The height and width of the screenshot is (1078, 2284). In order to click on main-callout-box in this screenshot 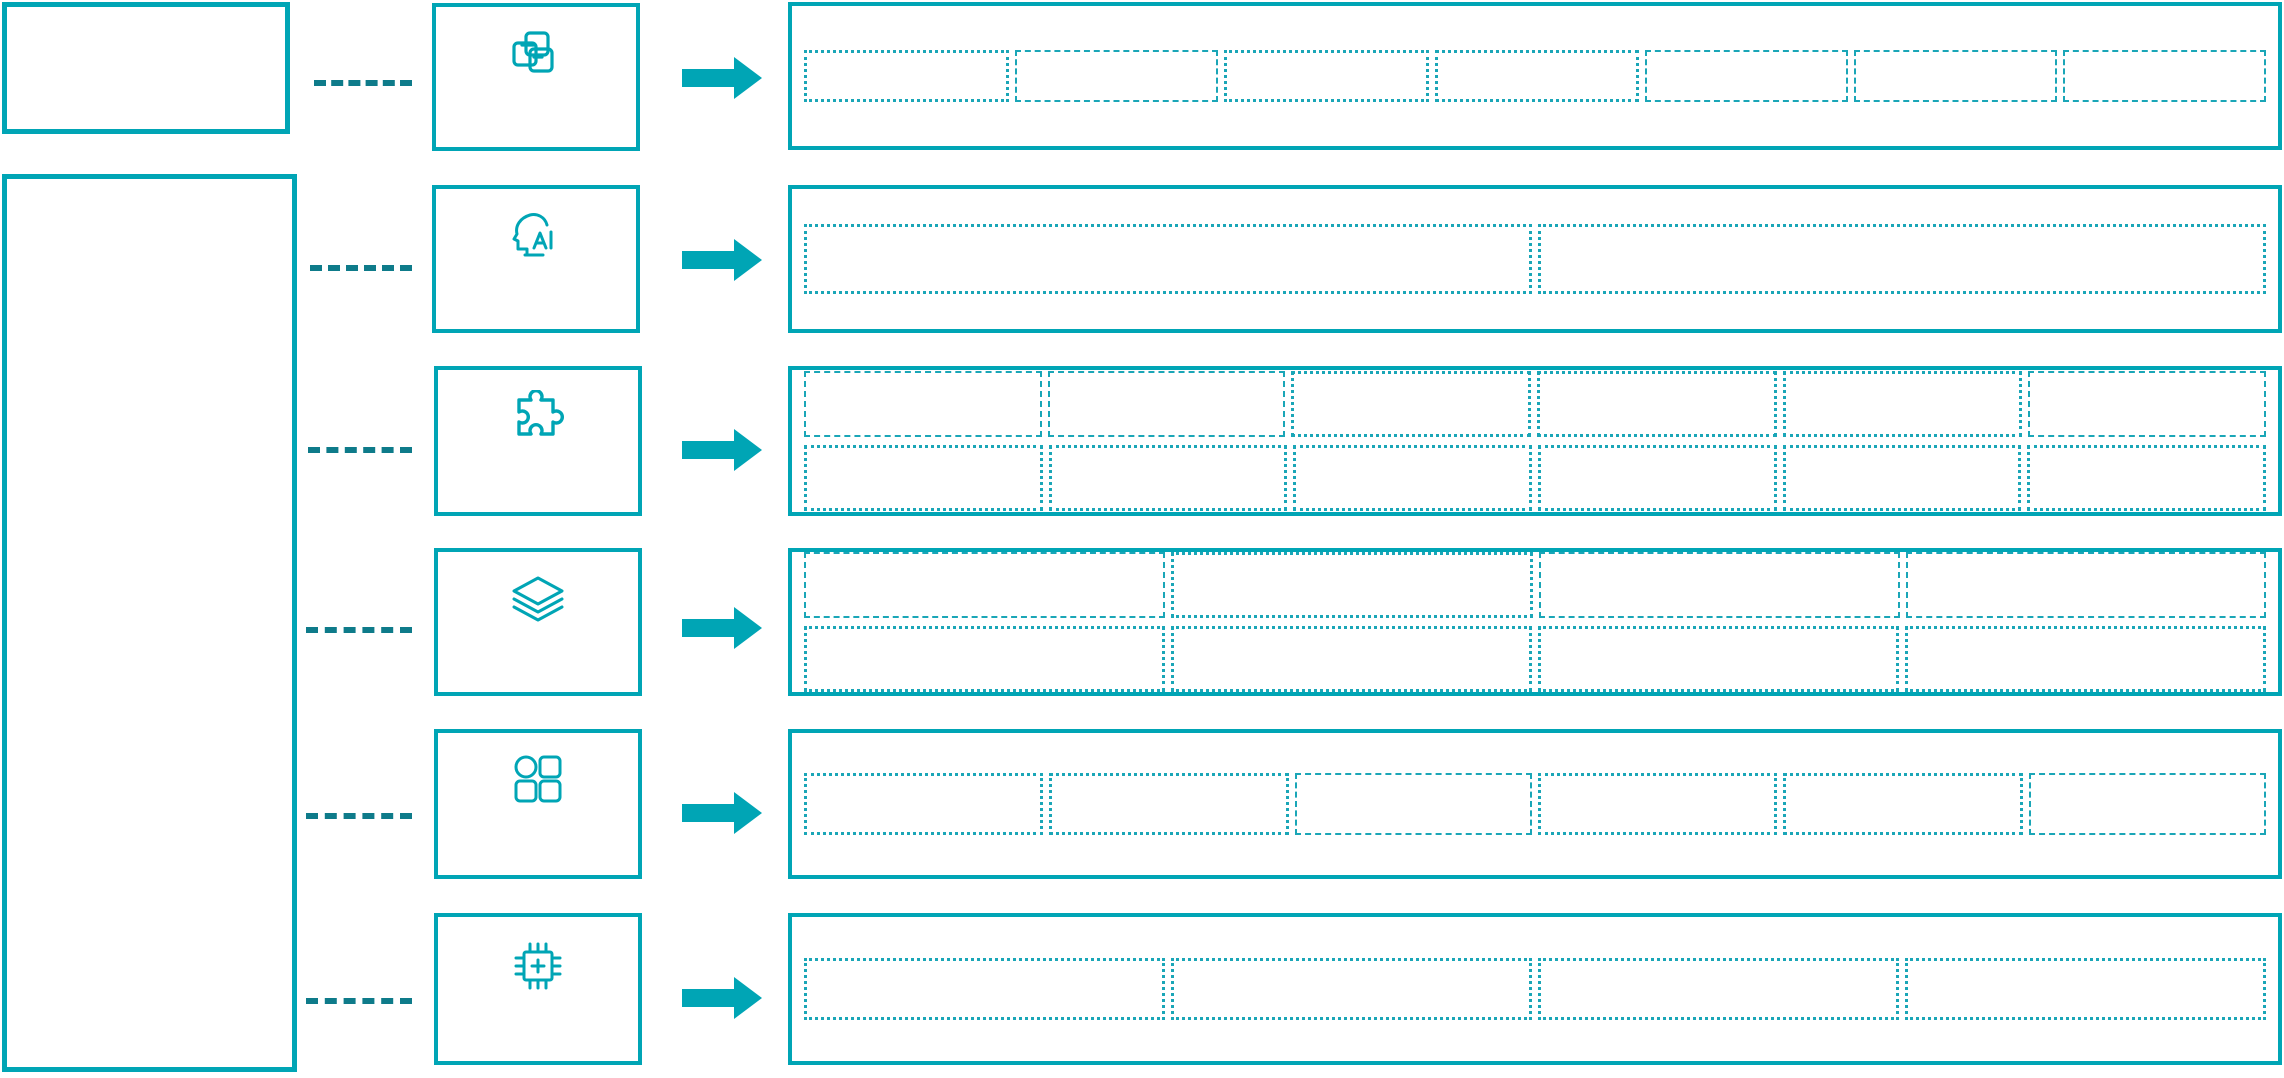, I will do `click(149, 623)`.